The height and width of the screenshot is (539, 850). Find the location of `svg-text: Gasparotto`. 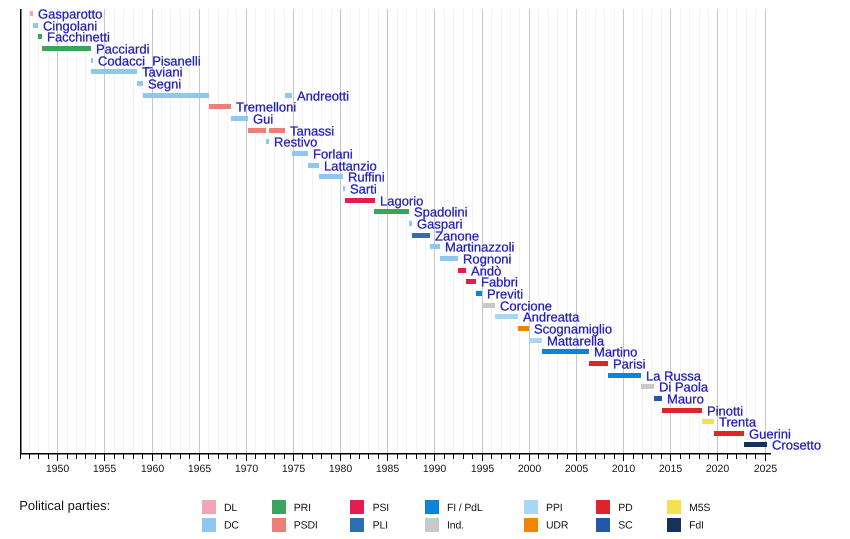

svg-text: Gasparotto is located at coordinates (70, 13).